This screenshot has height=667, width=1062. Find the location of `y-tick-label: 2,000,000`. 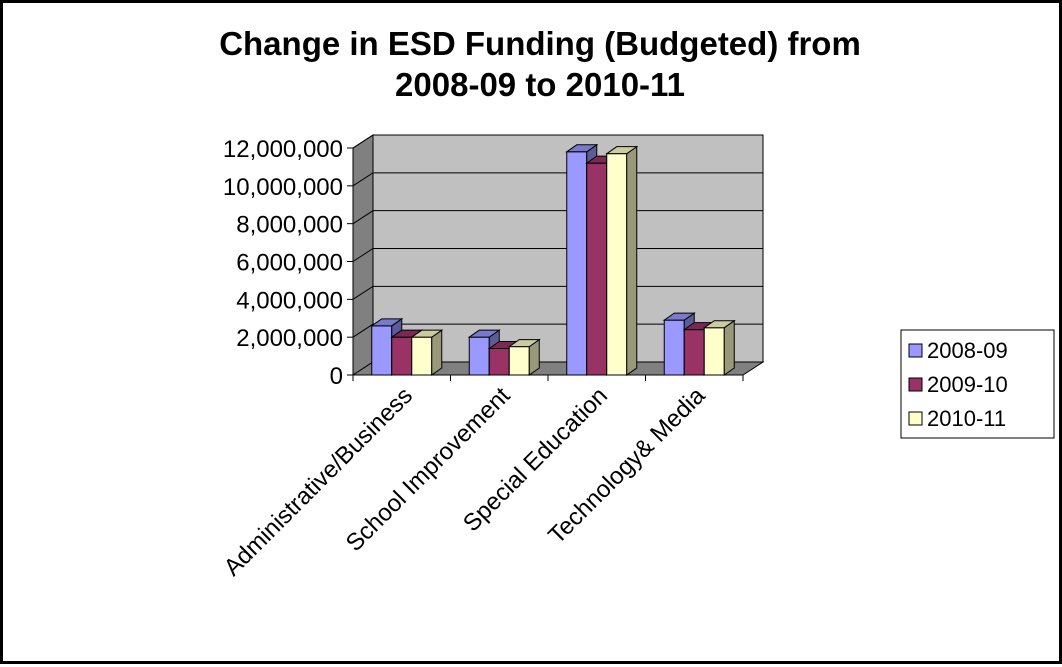

y-tick-label: 2,000,000 is located at coordinates (289, 338).